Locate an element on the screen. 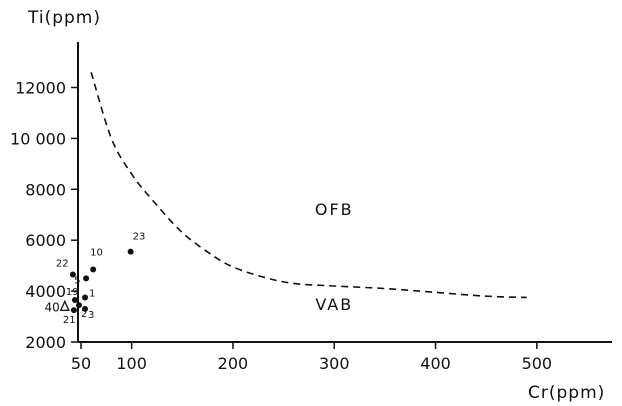 The height and width of the screenshot is (406, 622). x-axis-title: Cr(ppm) is located at coordinates (566, 393).